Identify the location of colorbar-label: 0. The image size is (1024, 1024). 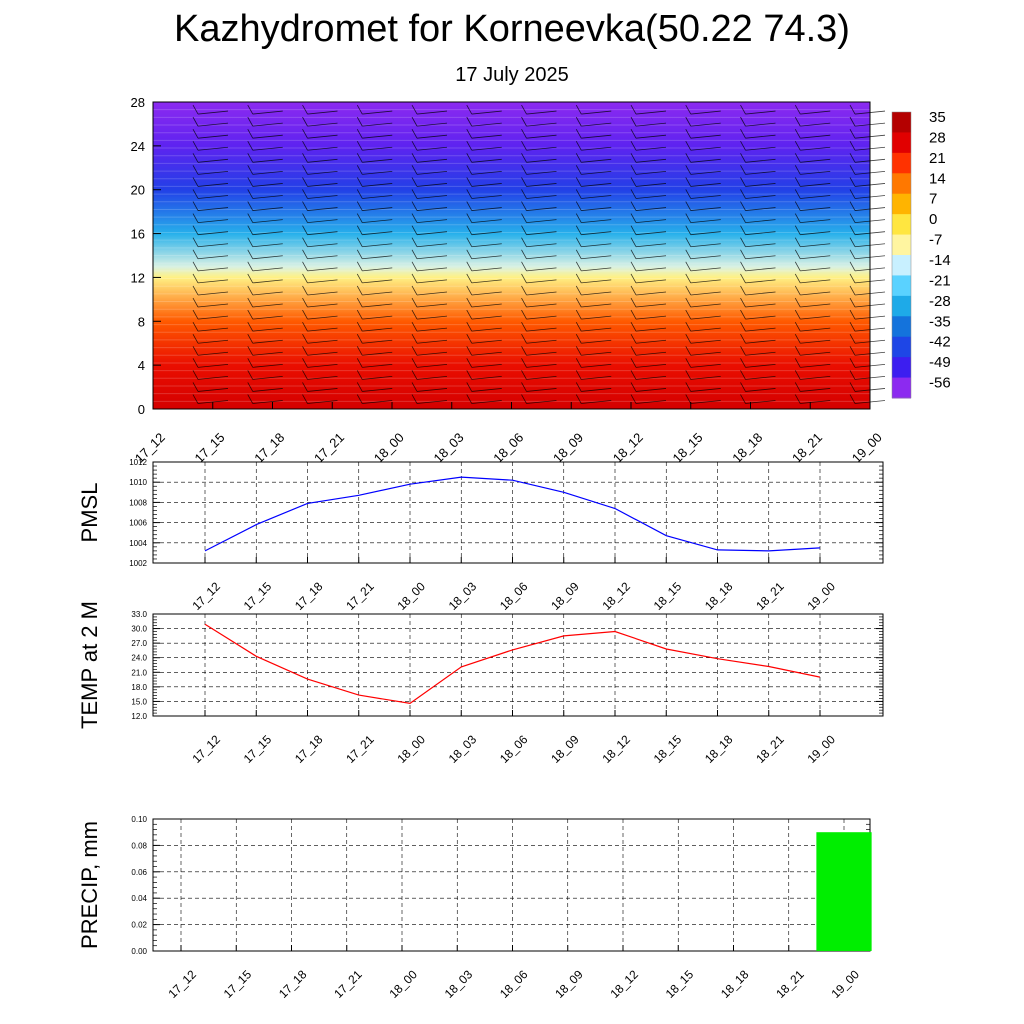
(933, 219).